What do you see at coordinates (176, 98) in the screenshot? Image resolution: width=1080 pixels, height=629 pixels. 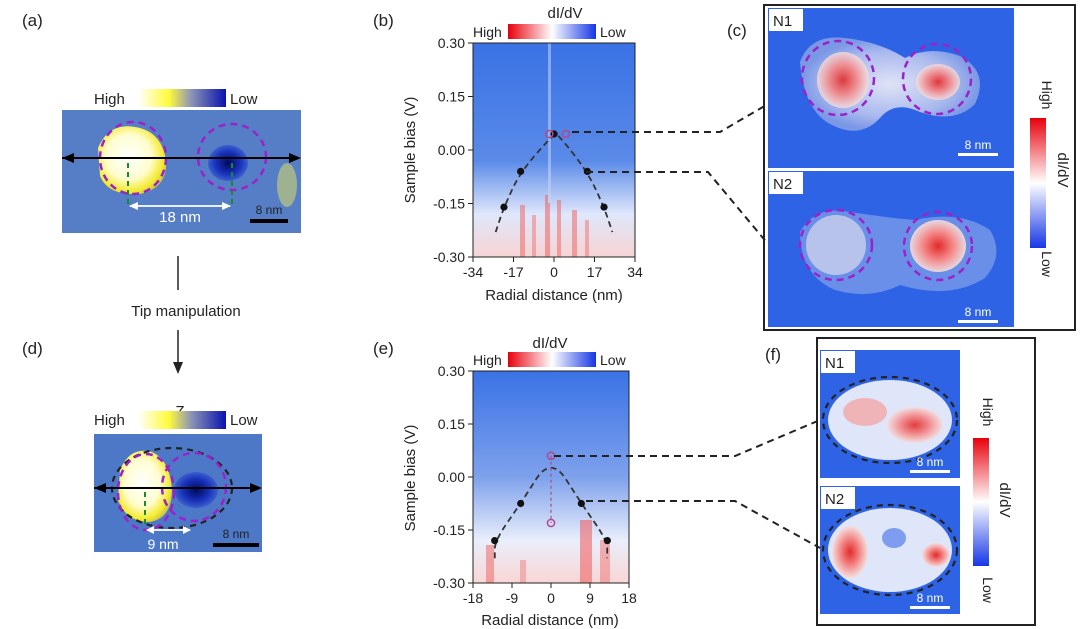 I see `topo-colorbar-a: Z High Low` at bounding box center [176, 98].